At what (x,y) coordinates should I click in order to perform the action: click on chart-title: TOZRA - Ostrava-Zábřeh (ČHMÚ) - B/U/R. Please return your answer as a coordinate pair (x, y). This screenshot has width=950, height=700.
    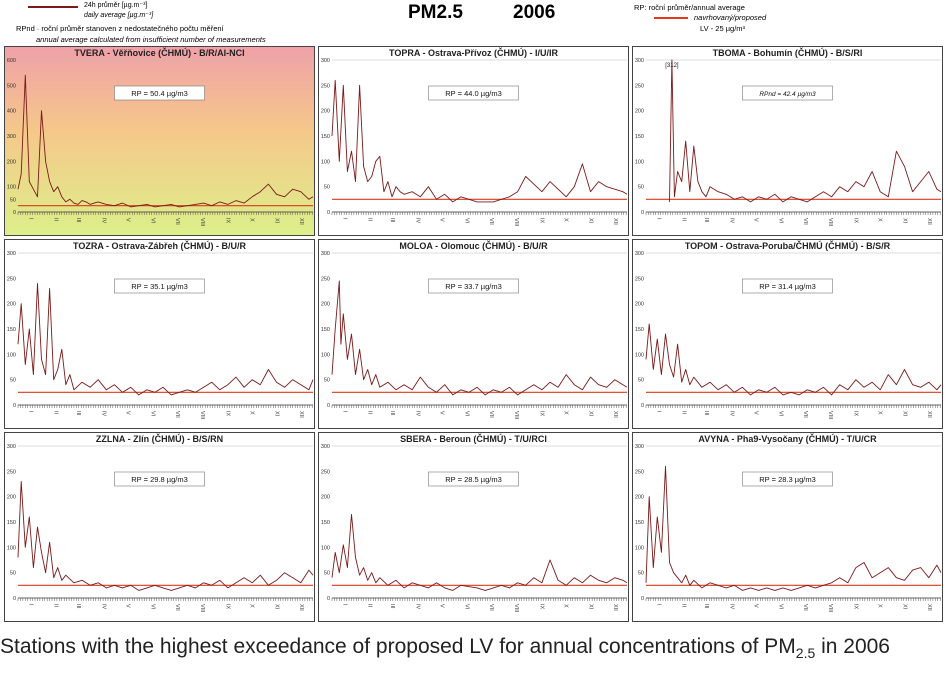
    Looking at the image, I should click on (160, 245).